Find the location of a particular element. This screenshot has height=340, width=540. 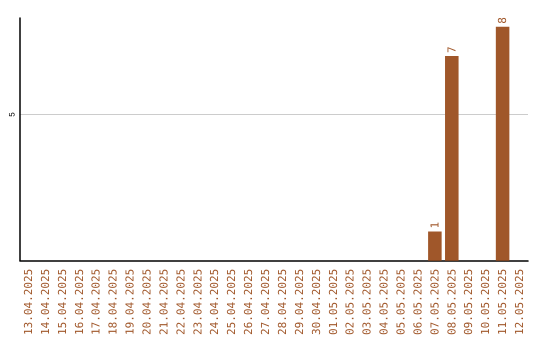

x-tick-label: 17.04.2025 is located at coordinates (96, 302).